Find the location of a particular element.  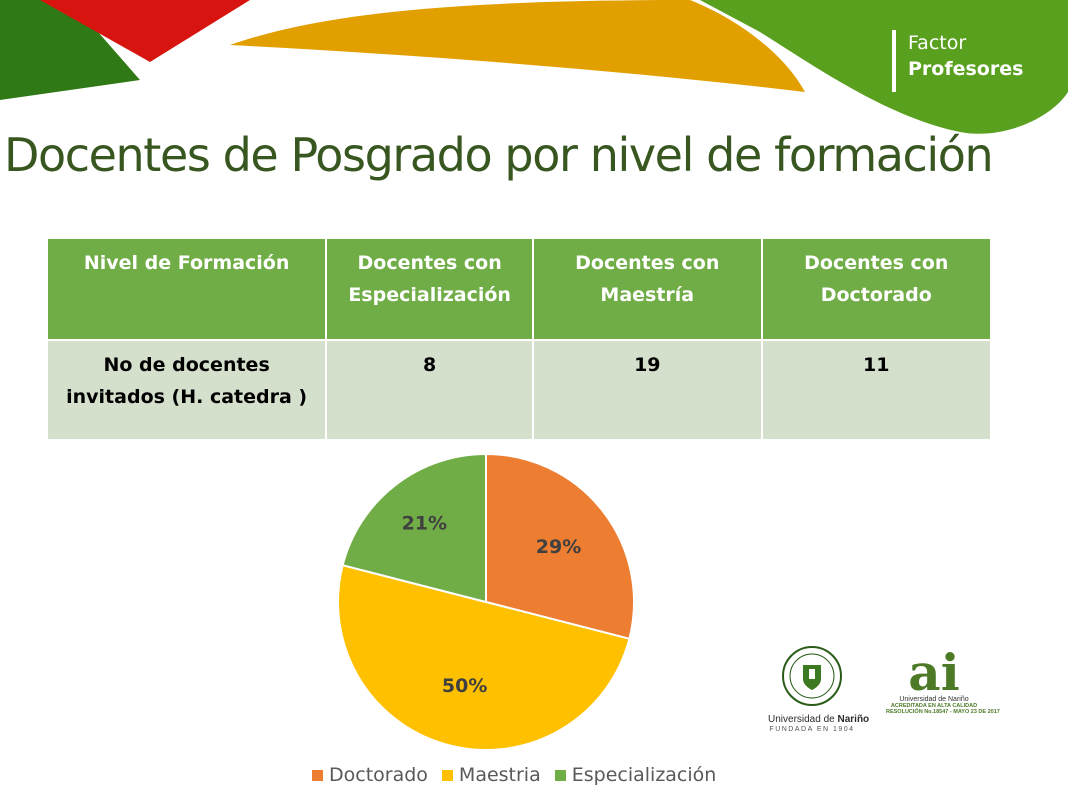

pie-slice-especializacin is located at coordinates (414, 528).